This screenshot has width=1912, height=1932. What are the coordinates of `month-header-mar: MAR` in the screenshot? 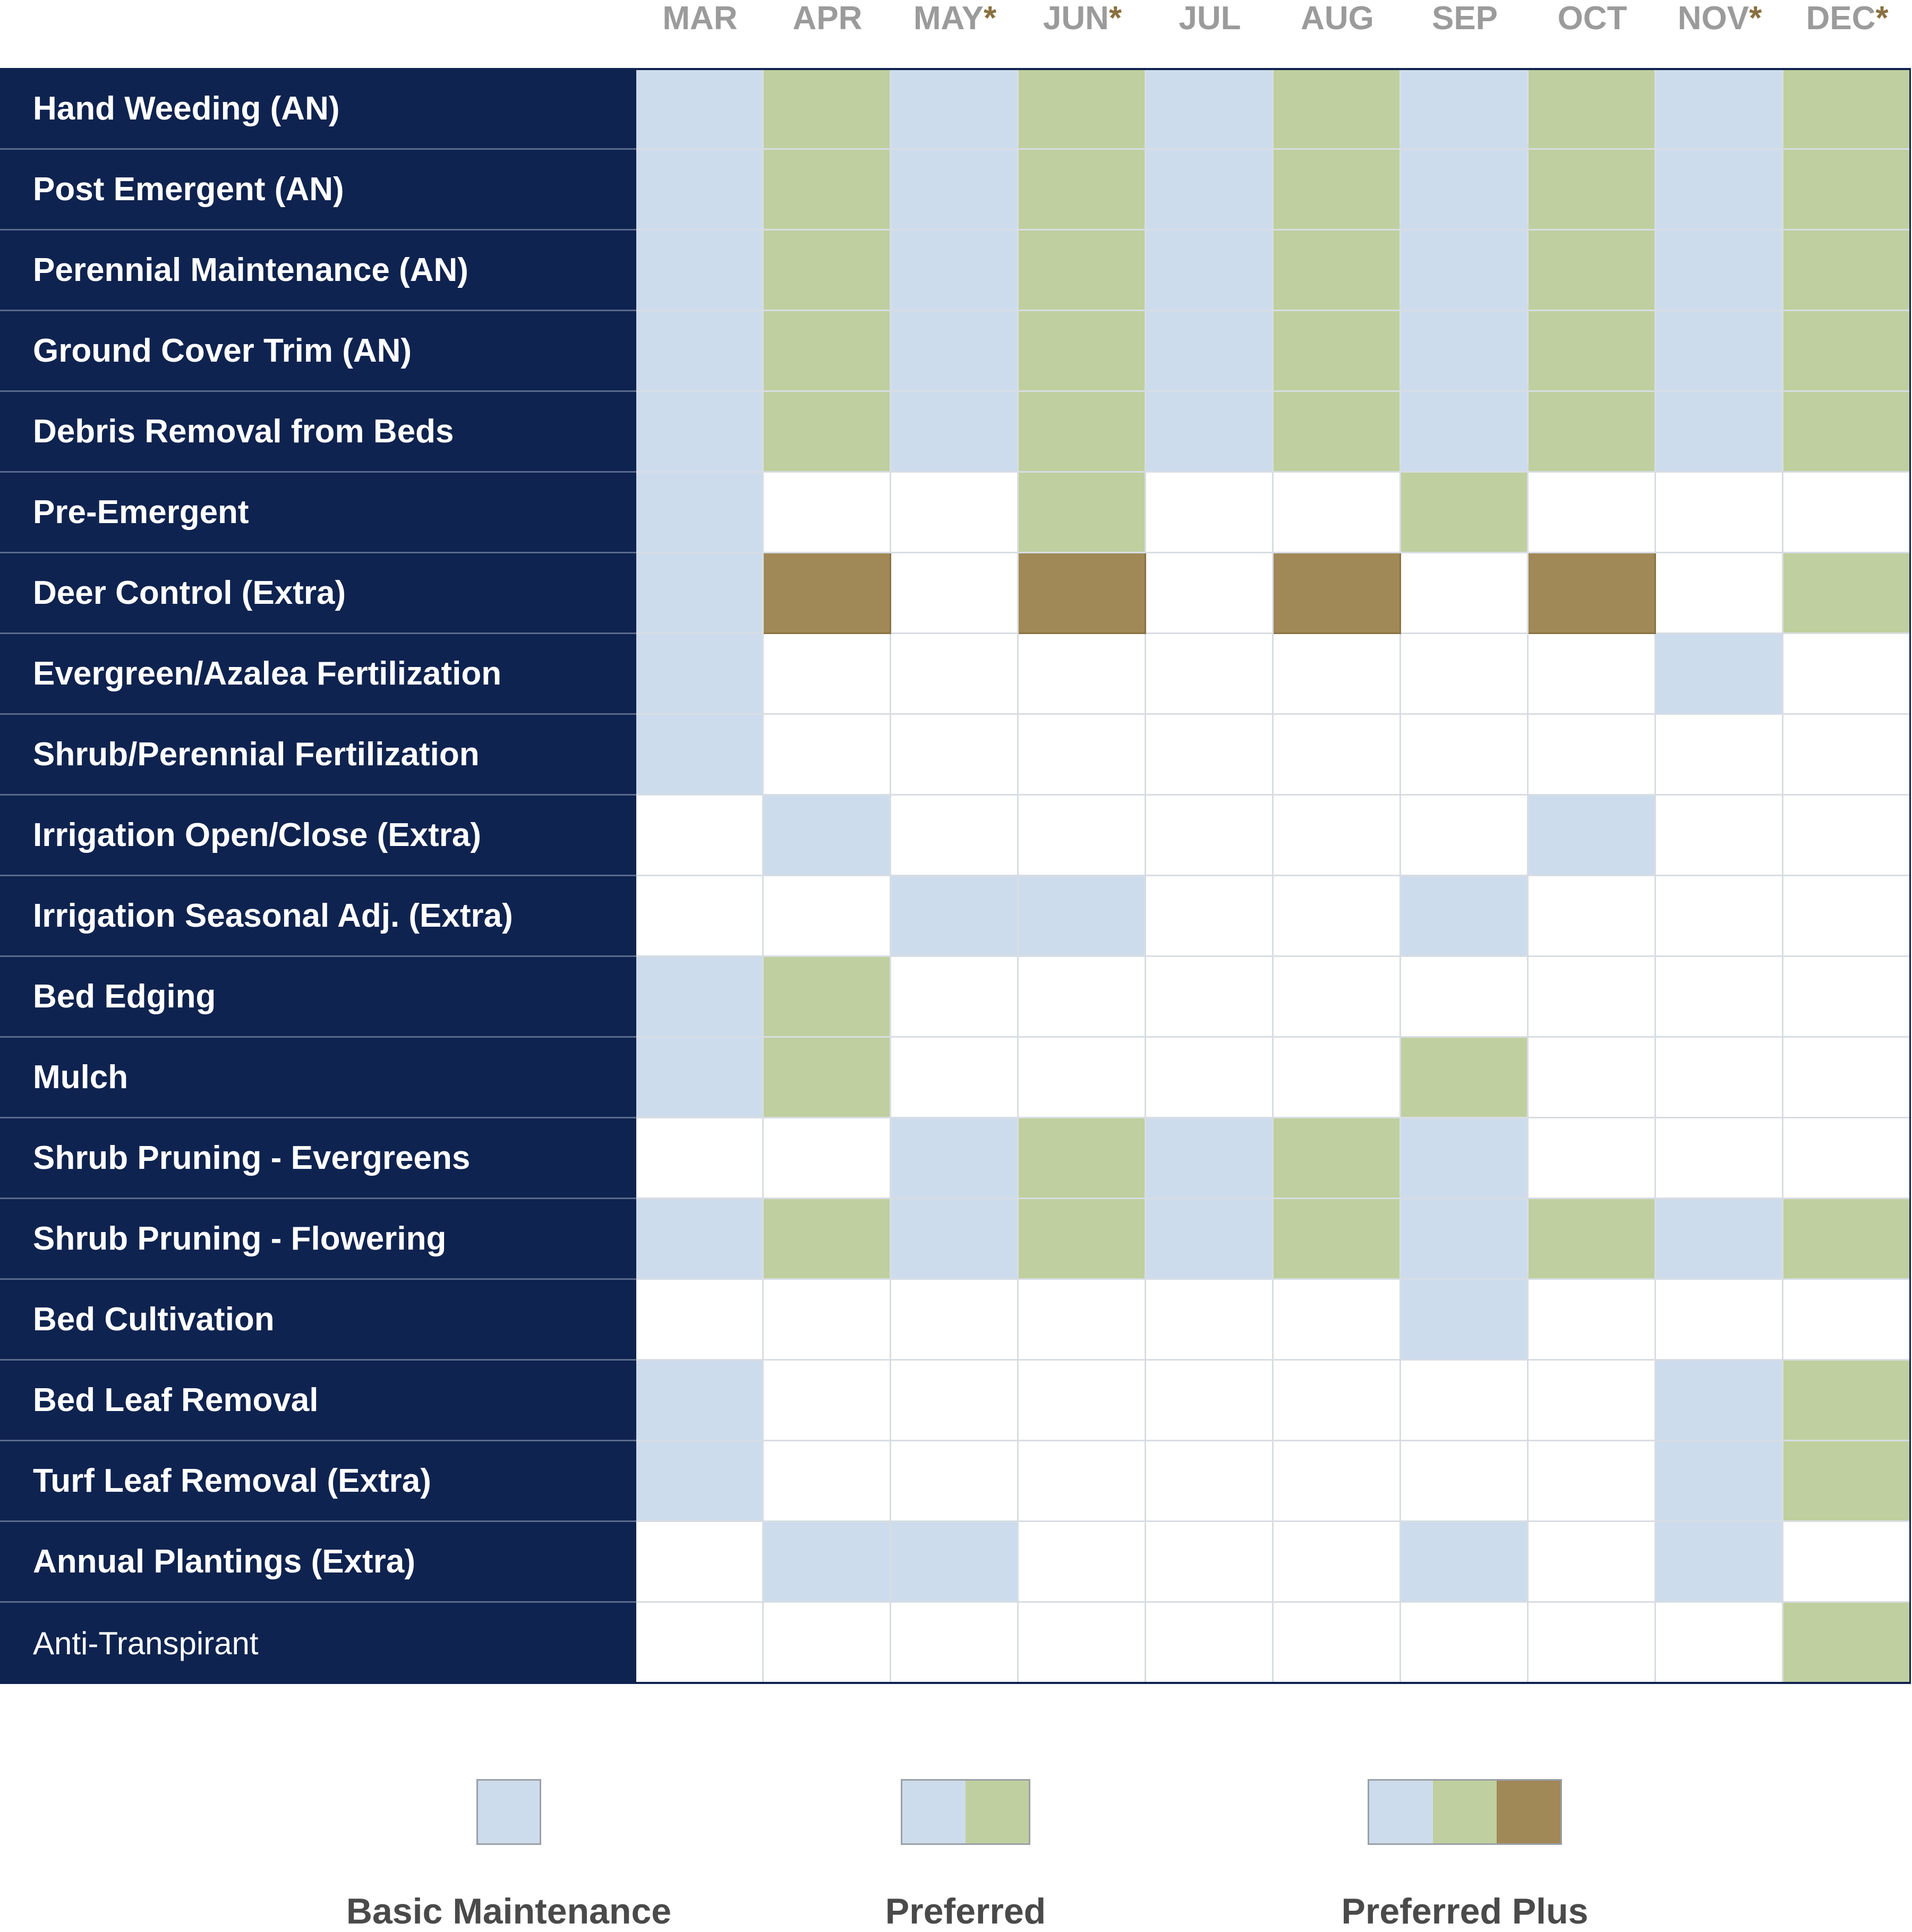 It's located at (700, 18).